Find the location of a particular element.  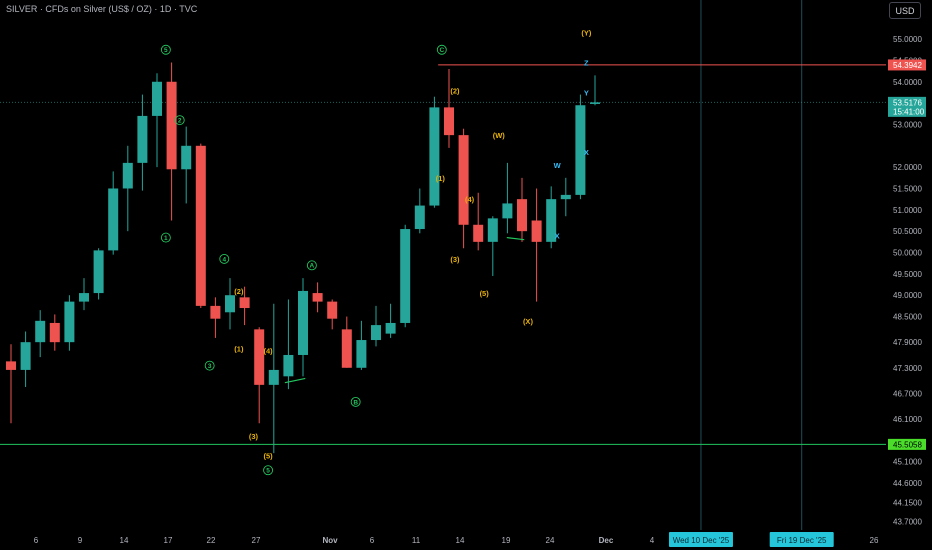

y-tick-label: 50.0000 is located at coordinates (907, 253).